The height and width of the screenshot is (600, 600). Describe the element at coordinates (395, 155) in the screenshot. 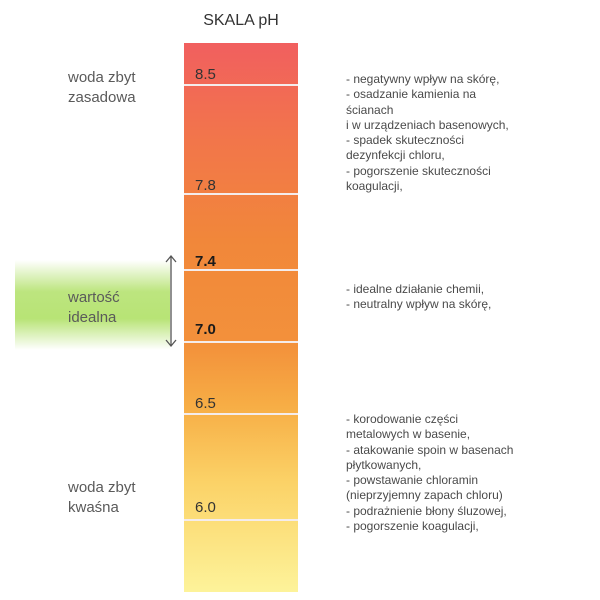

I see `effect-item: dezynfekcji chloru,` at that location.